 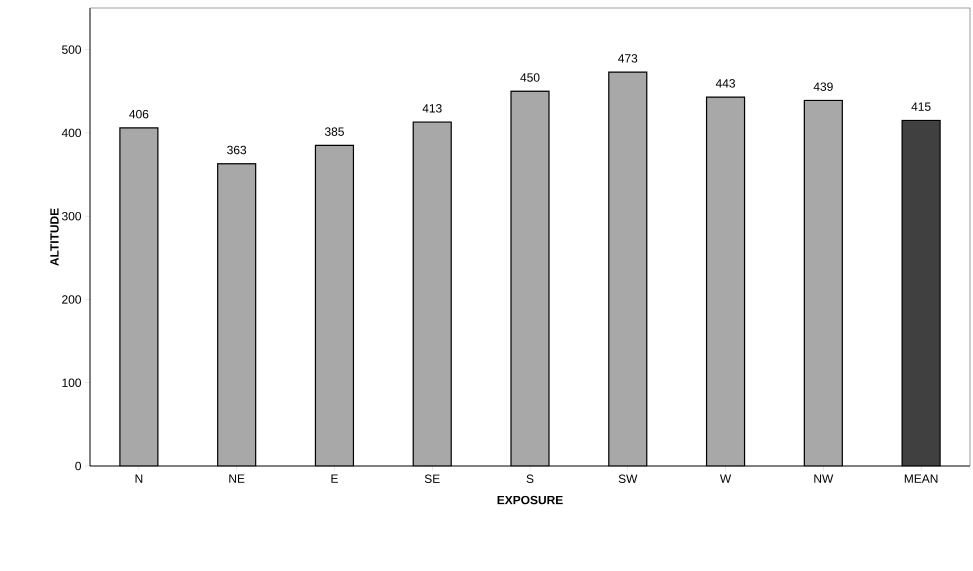 What do you see at coordinates (72, 299) in the screenshot?
I see `y-tick-label: 200` at bounding box center [72, 299].